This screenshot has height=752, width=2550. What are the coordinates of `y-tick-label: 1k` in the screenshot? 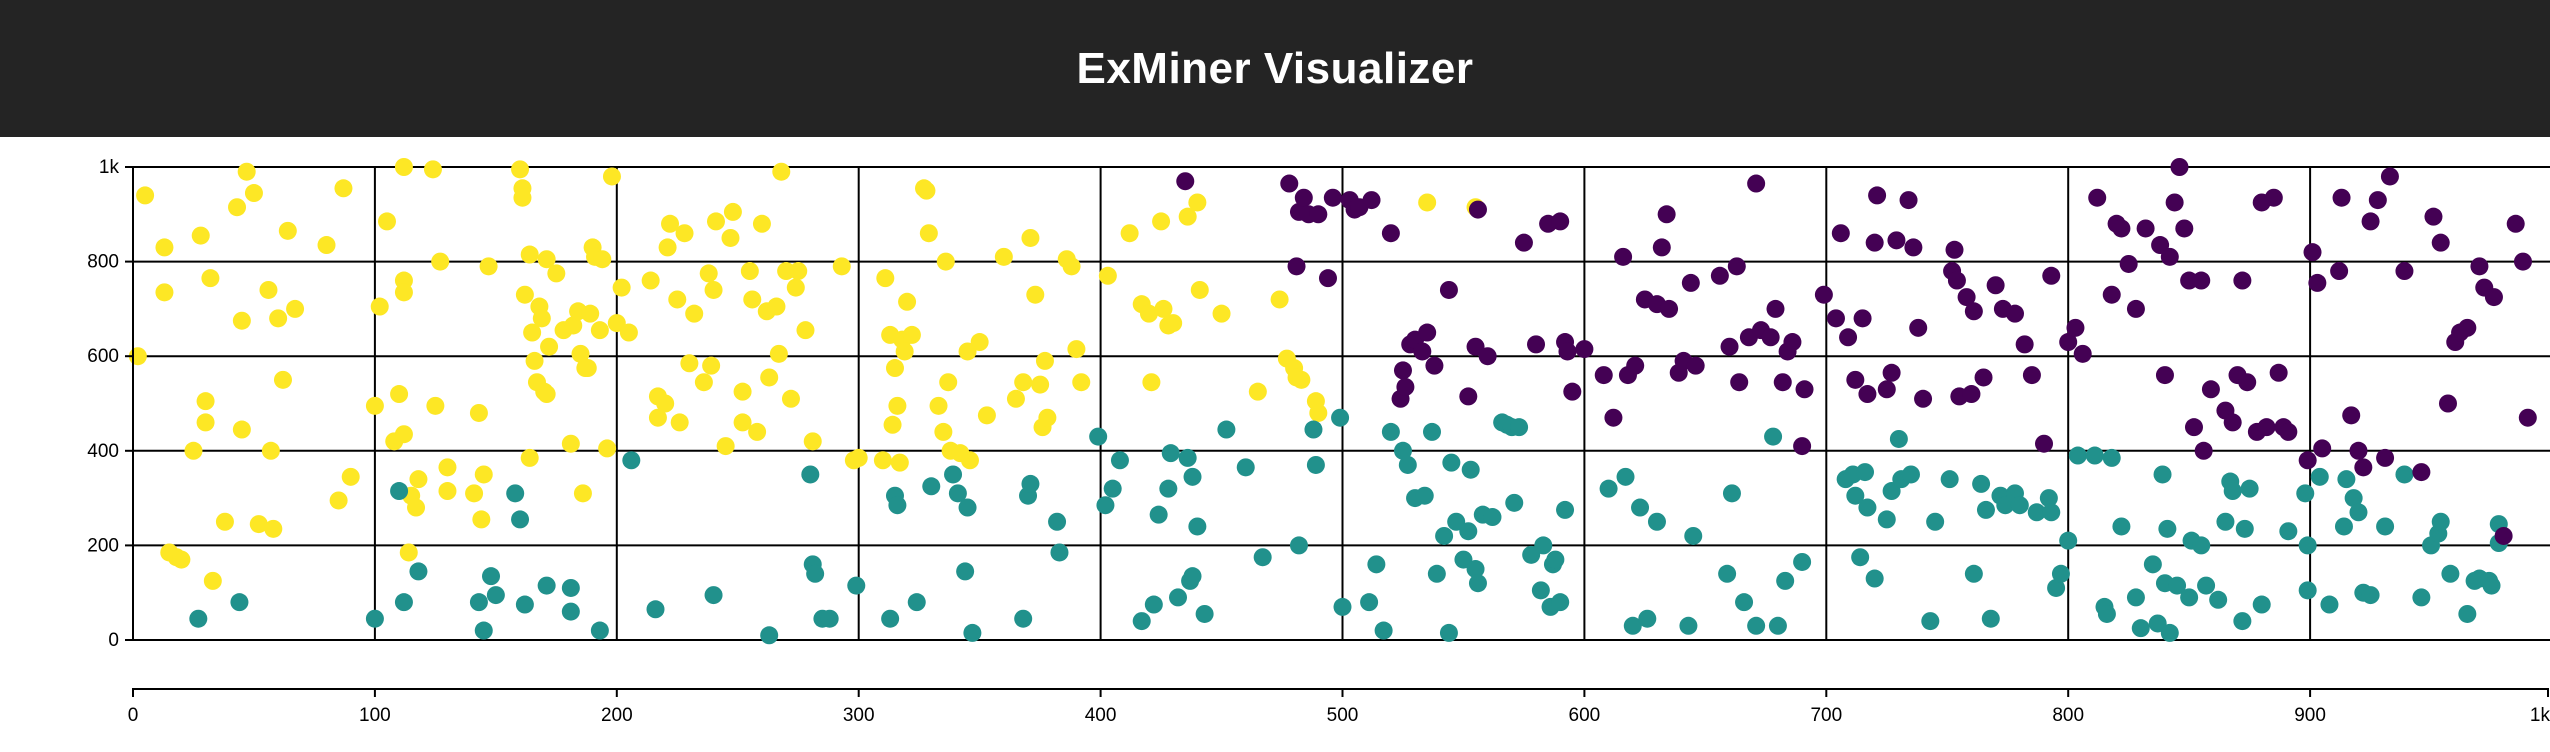 It's located at (109, 167).